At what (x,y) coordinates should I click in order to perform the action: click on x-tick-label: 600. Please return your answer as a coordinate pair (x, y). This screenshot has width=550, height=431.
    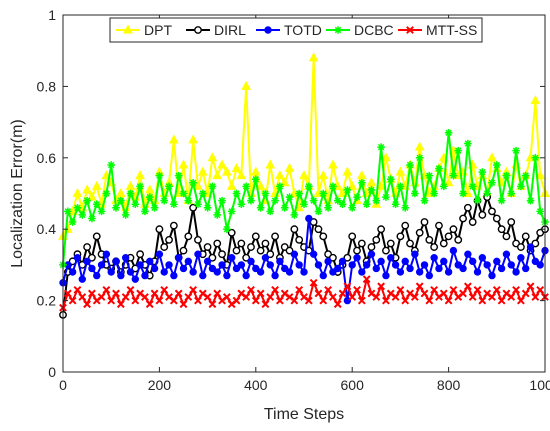
    Looking at the image, I should click on (353, 385).